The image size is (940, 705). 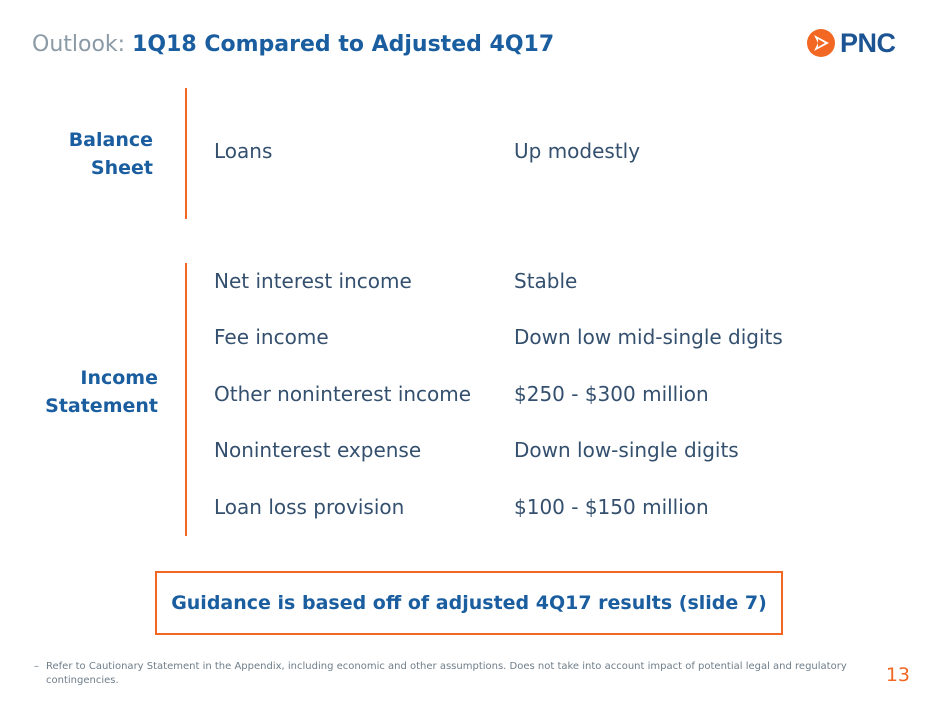 What do you see at coordinates (611, 507) in the screenshot?
I see `row-value: $100 - $150 million` at bounding box center [611, 507].